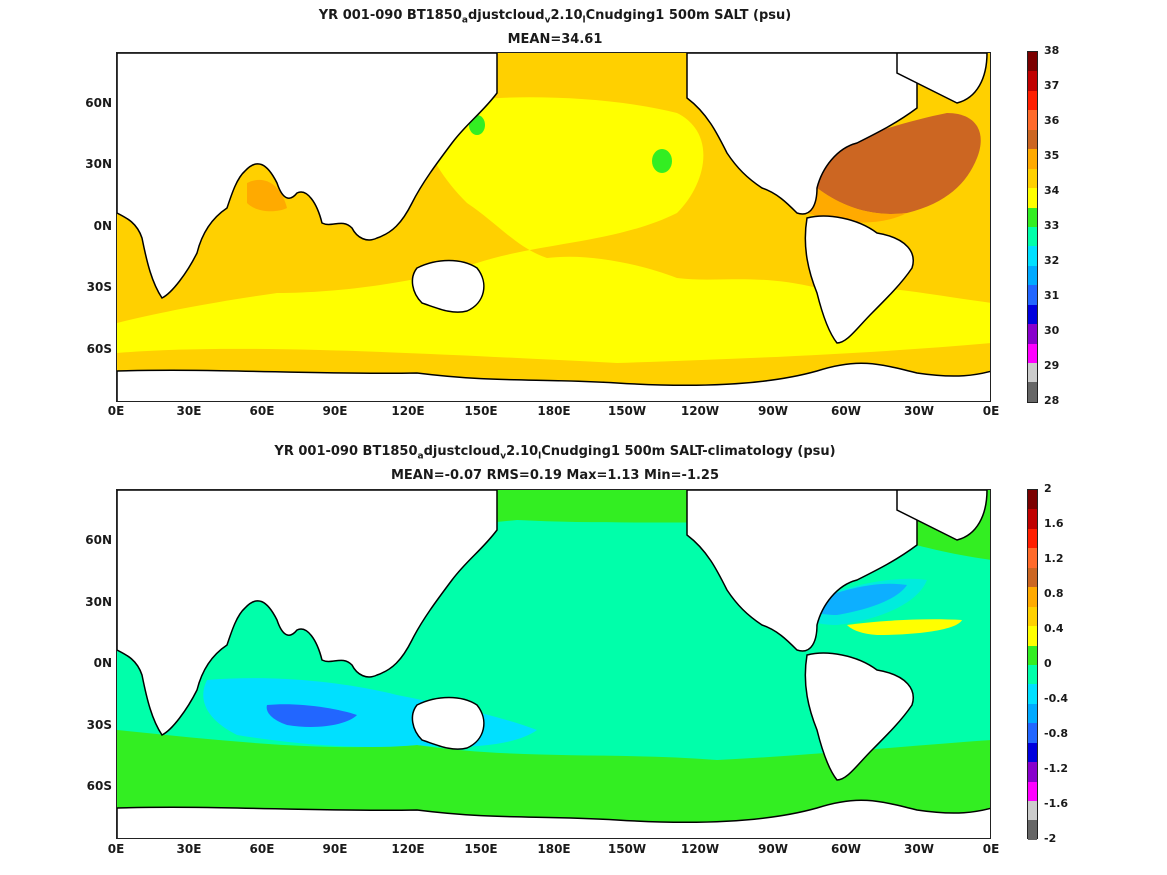 The width and height of the screenshot is (1167, 875). I want to click on lon-label: 120E, so click(408, 411).